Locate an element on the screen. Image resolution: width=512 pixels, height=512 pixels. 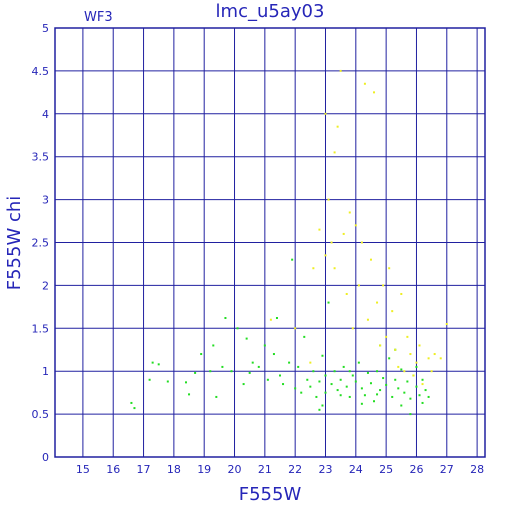
x-tick-label: 28 is located at coordinates (477, 469).